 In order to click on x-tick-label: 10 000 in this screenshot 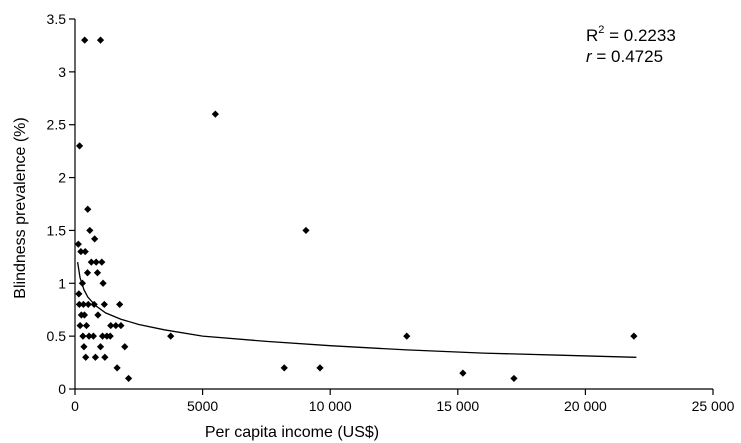, I will do `click(330, 406)`.